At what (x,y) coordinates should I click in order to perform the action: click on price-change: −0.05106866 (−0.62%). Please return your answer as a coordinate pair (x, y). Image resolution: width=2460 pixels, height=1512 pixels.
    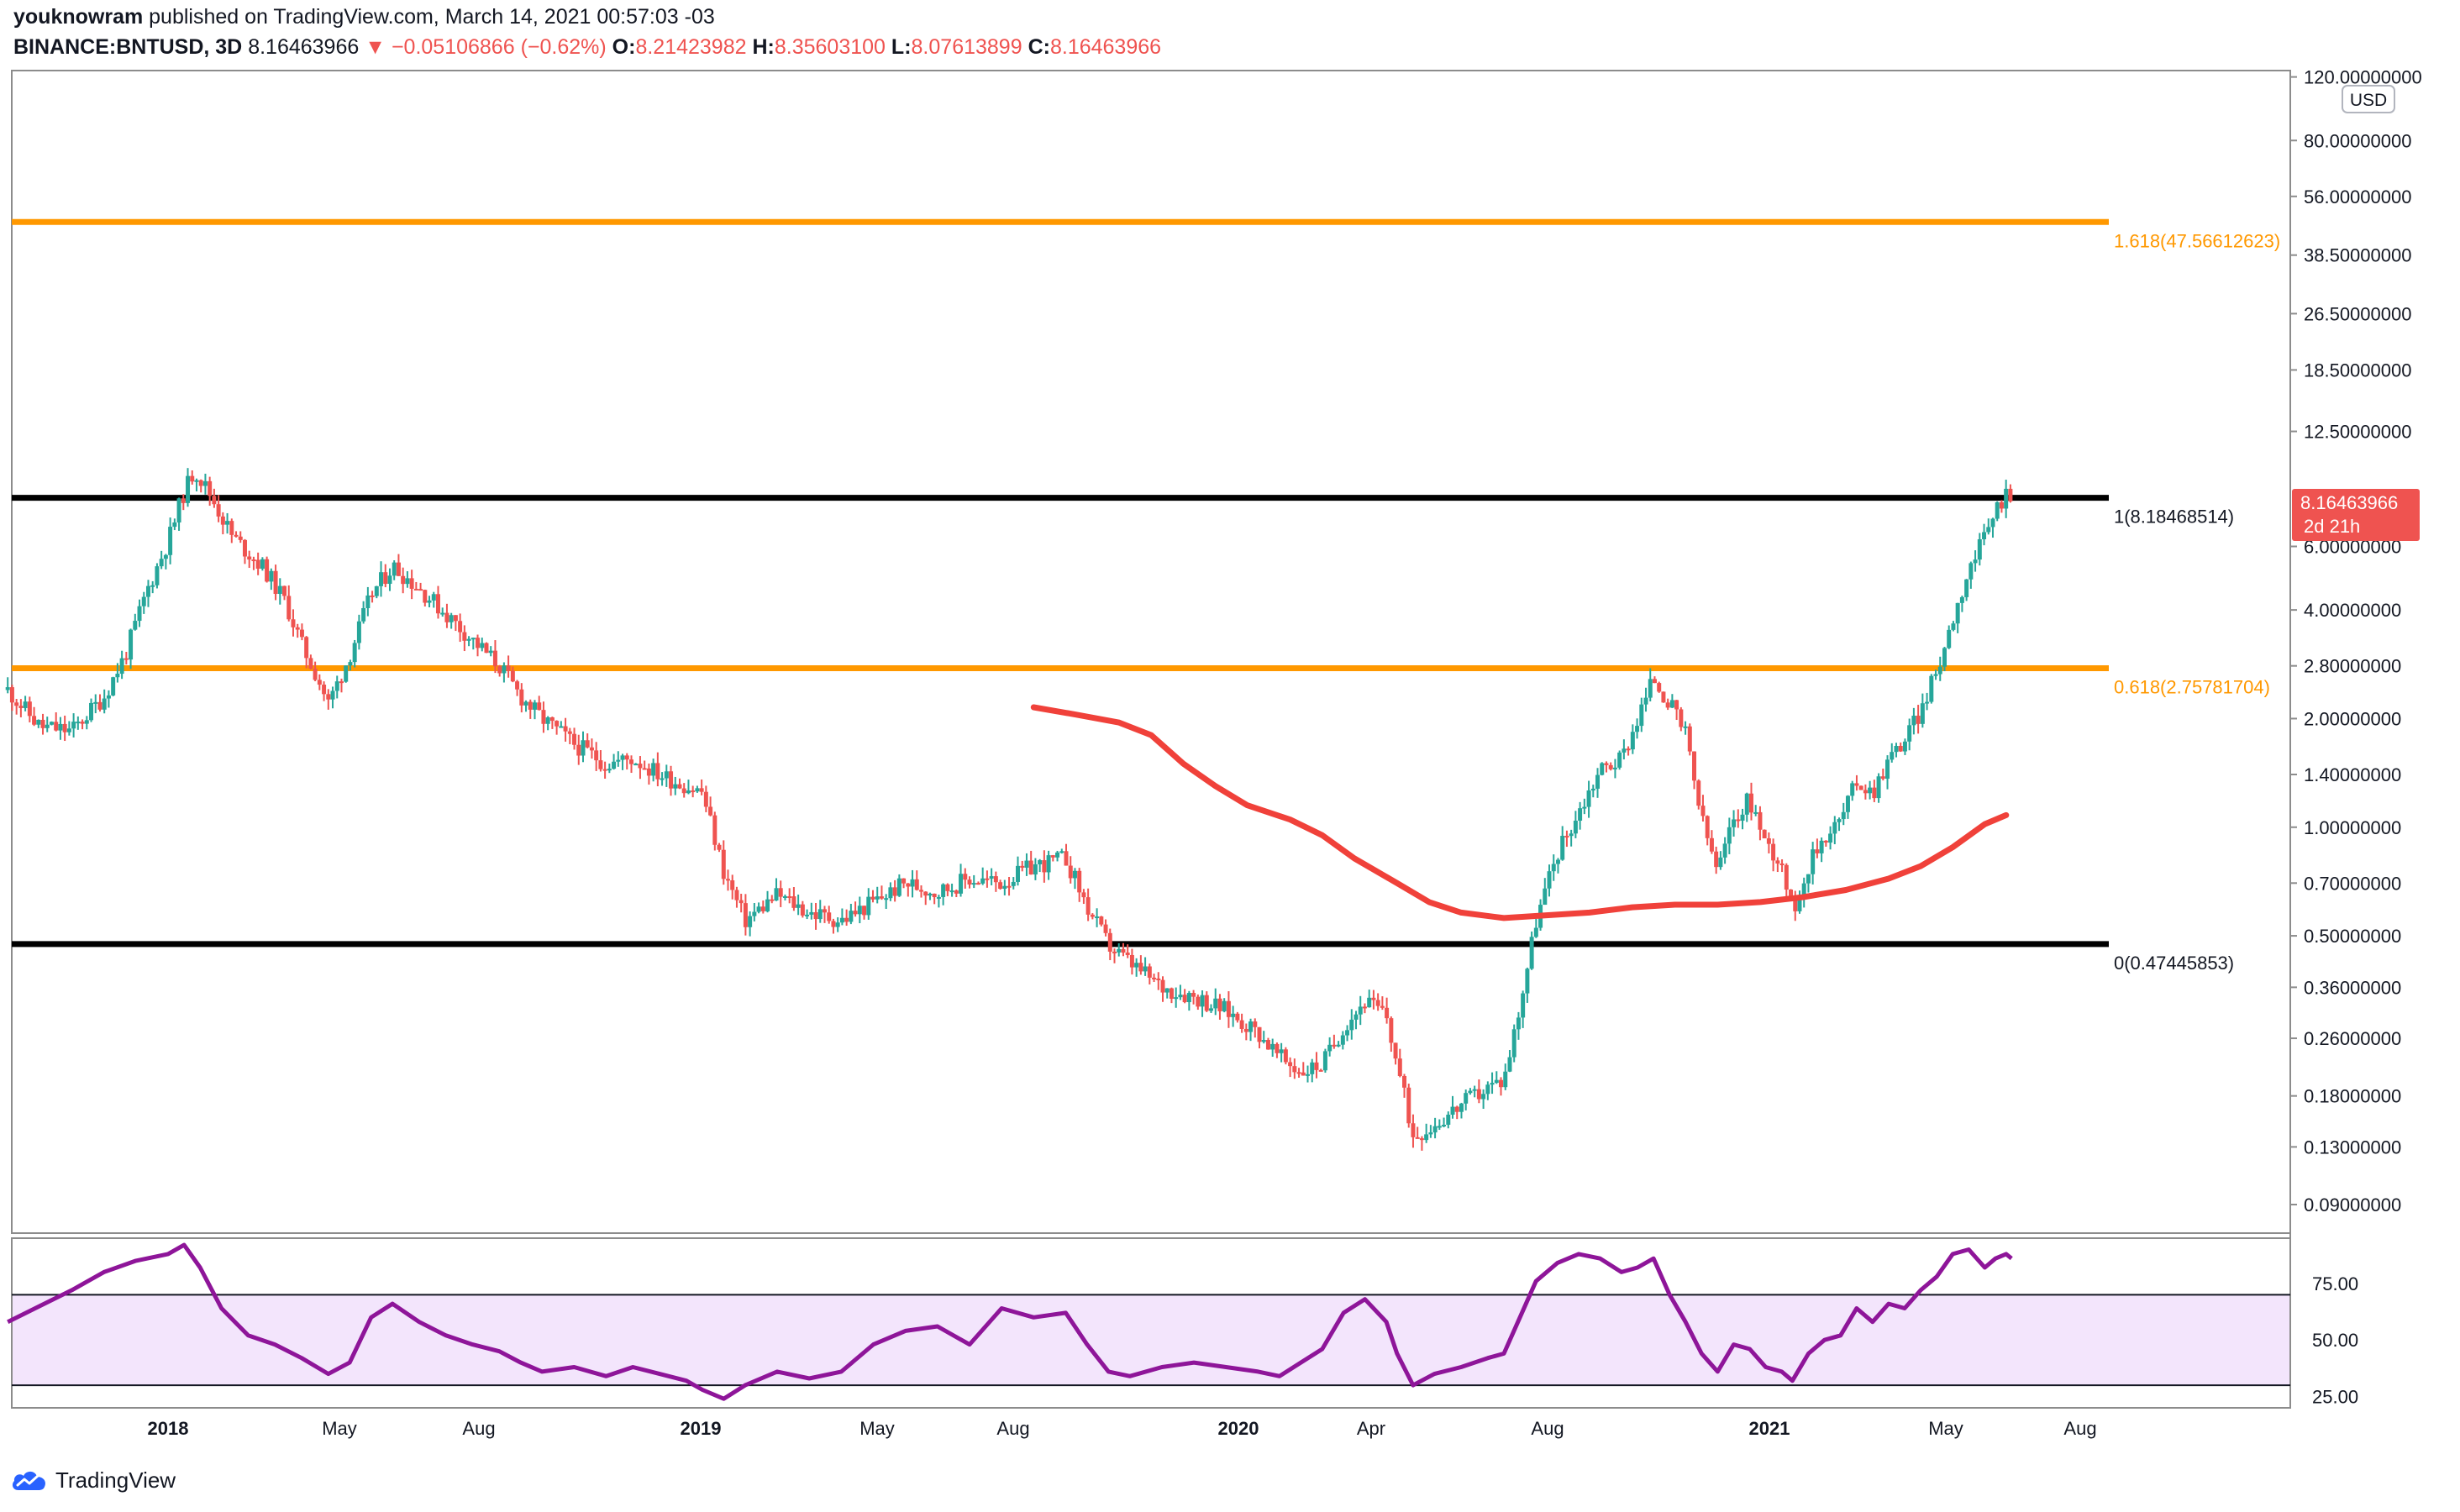
    Looking at the image, I should click on (499, 47).